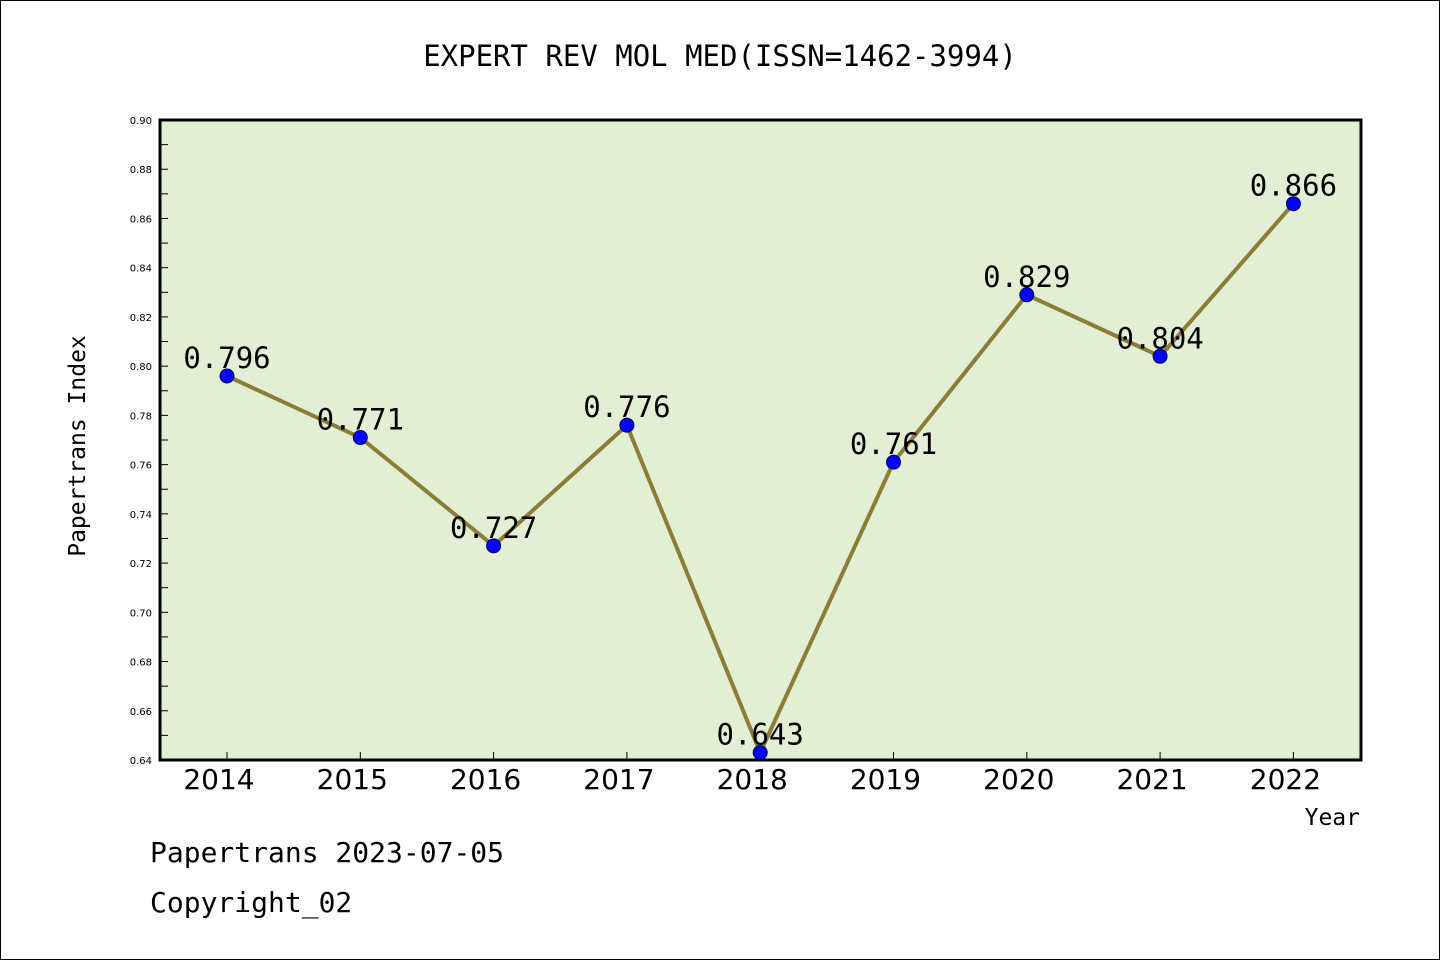  What do you see at coordinates (141, 219) in the screenshot?
I see `y-tick-label: 0.86` at bounding box center [141, 219].